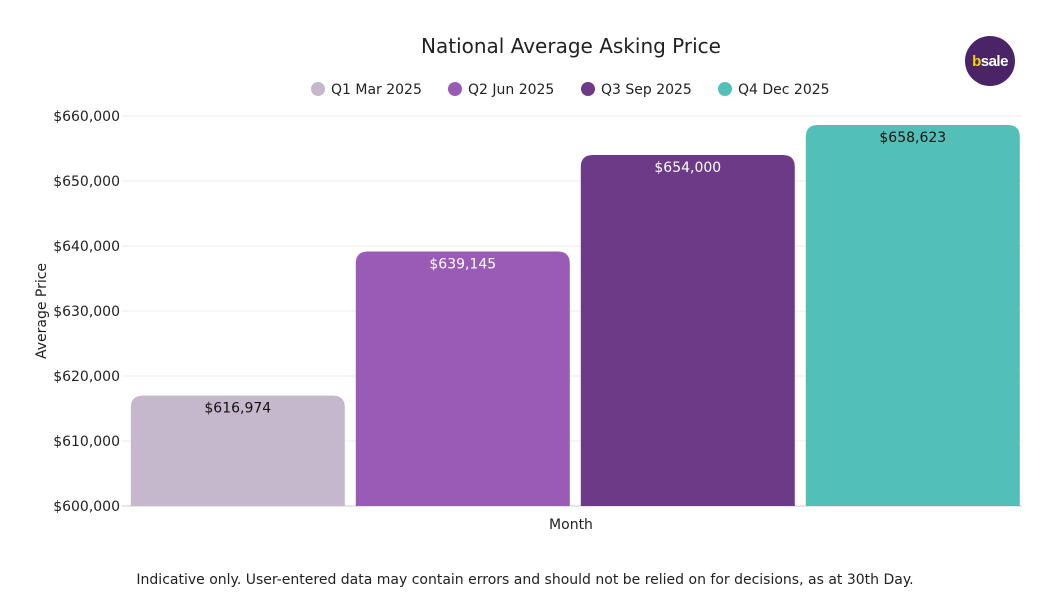  What do you see at coordinates (86, 442) in the screenshot?
I see `y-tick-label: $610,000` at bounding box center [86, 442].